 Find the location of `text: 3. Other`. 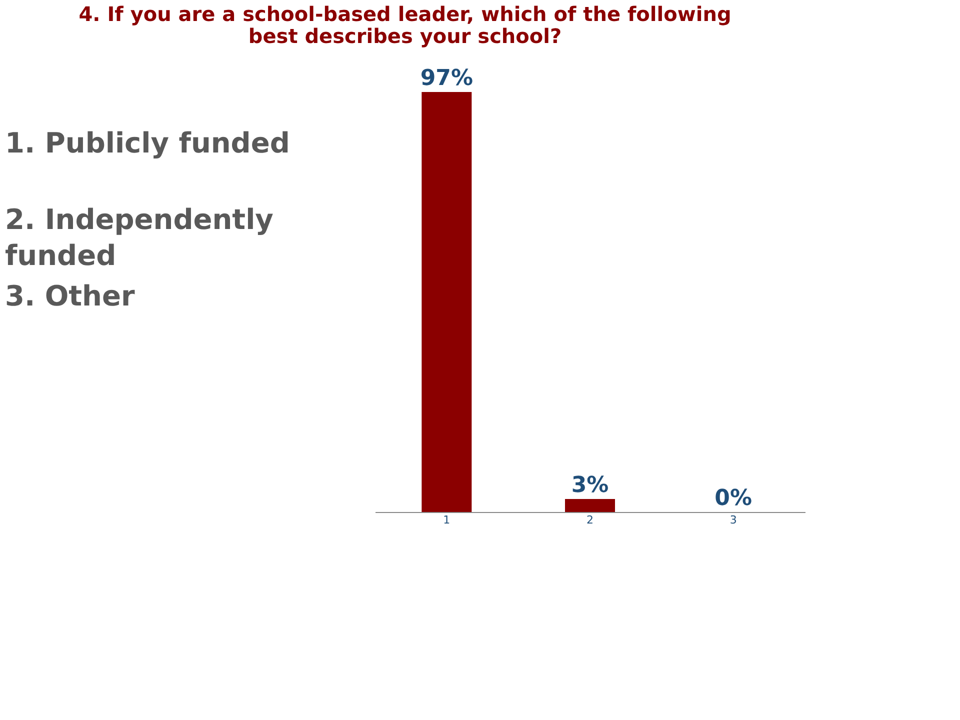

text: 3. Other is located at coordinates (70, 296).